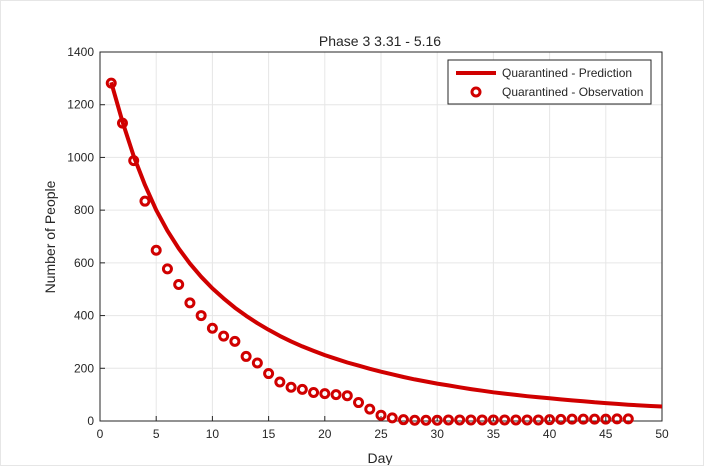 The width and height of the screenshot is (704, 466). What do you see at coordinates (86, 236) in the screenshot?
I see `y-axis-ticks: 0 200 400 600 800 1000 1200 1400` at bounding box center [86, 236].